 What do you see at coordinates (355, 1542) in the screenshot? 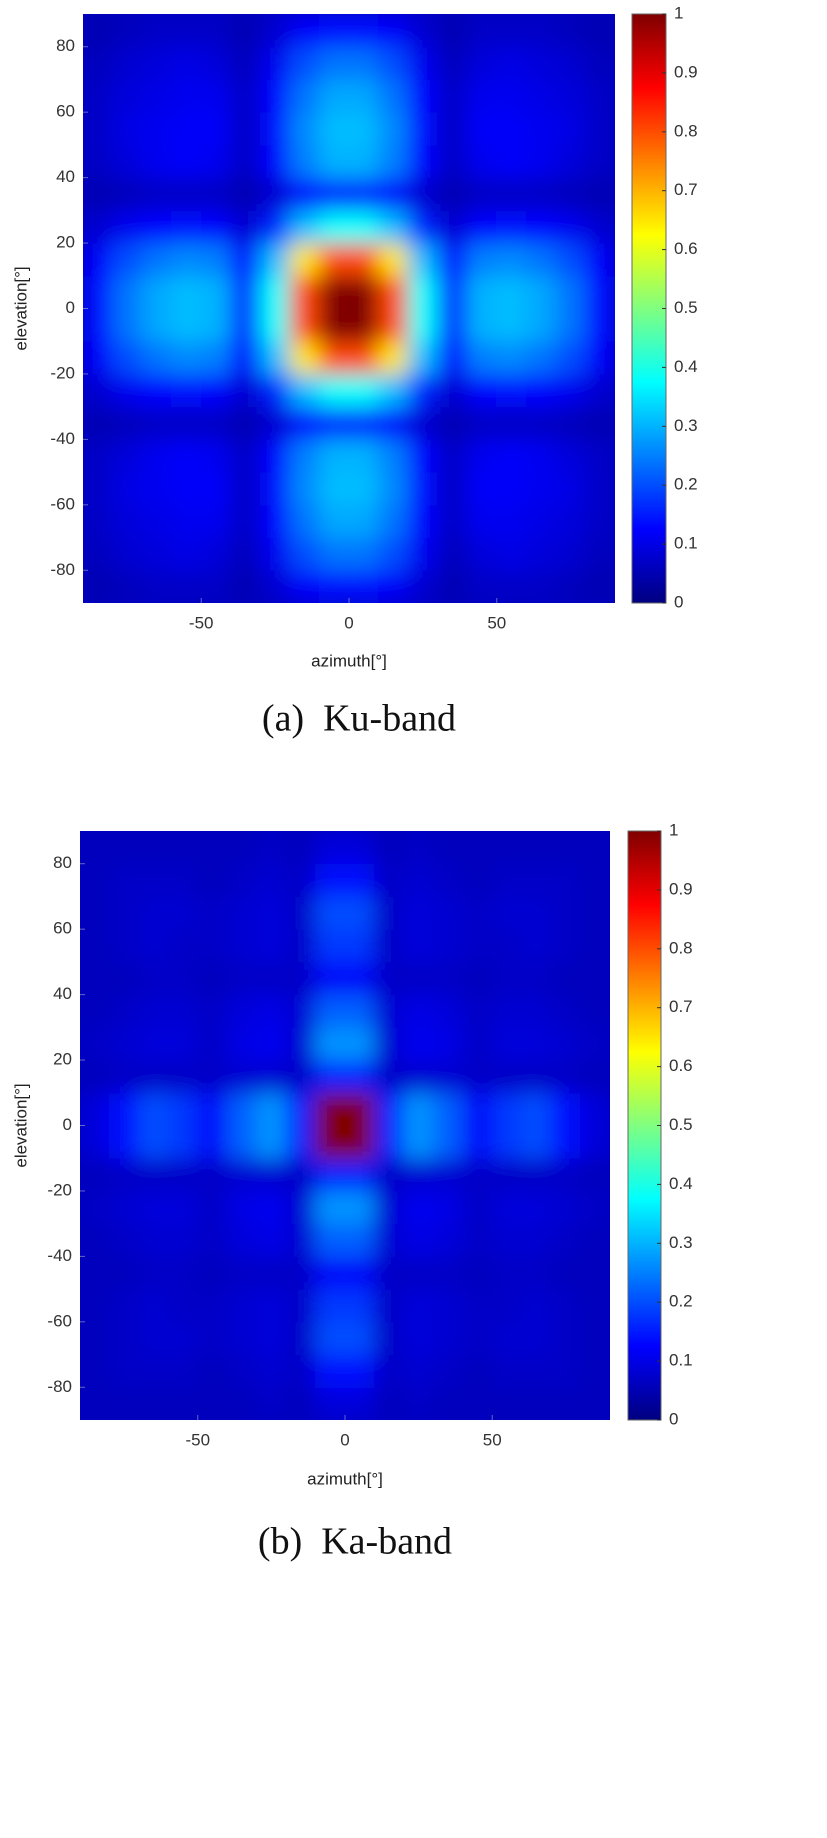
I see `caption: (b) Ka-band` at bounding box center [355, 1542].